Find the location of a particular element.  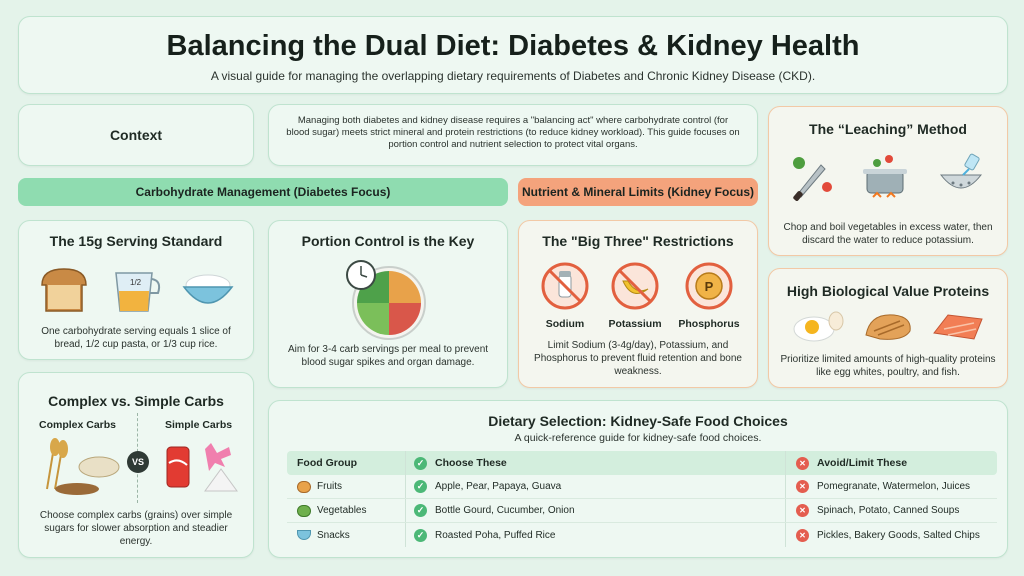

colander-icon is located at coordinates (961, 171).